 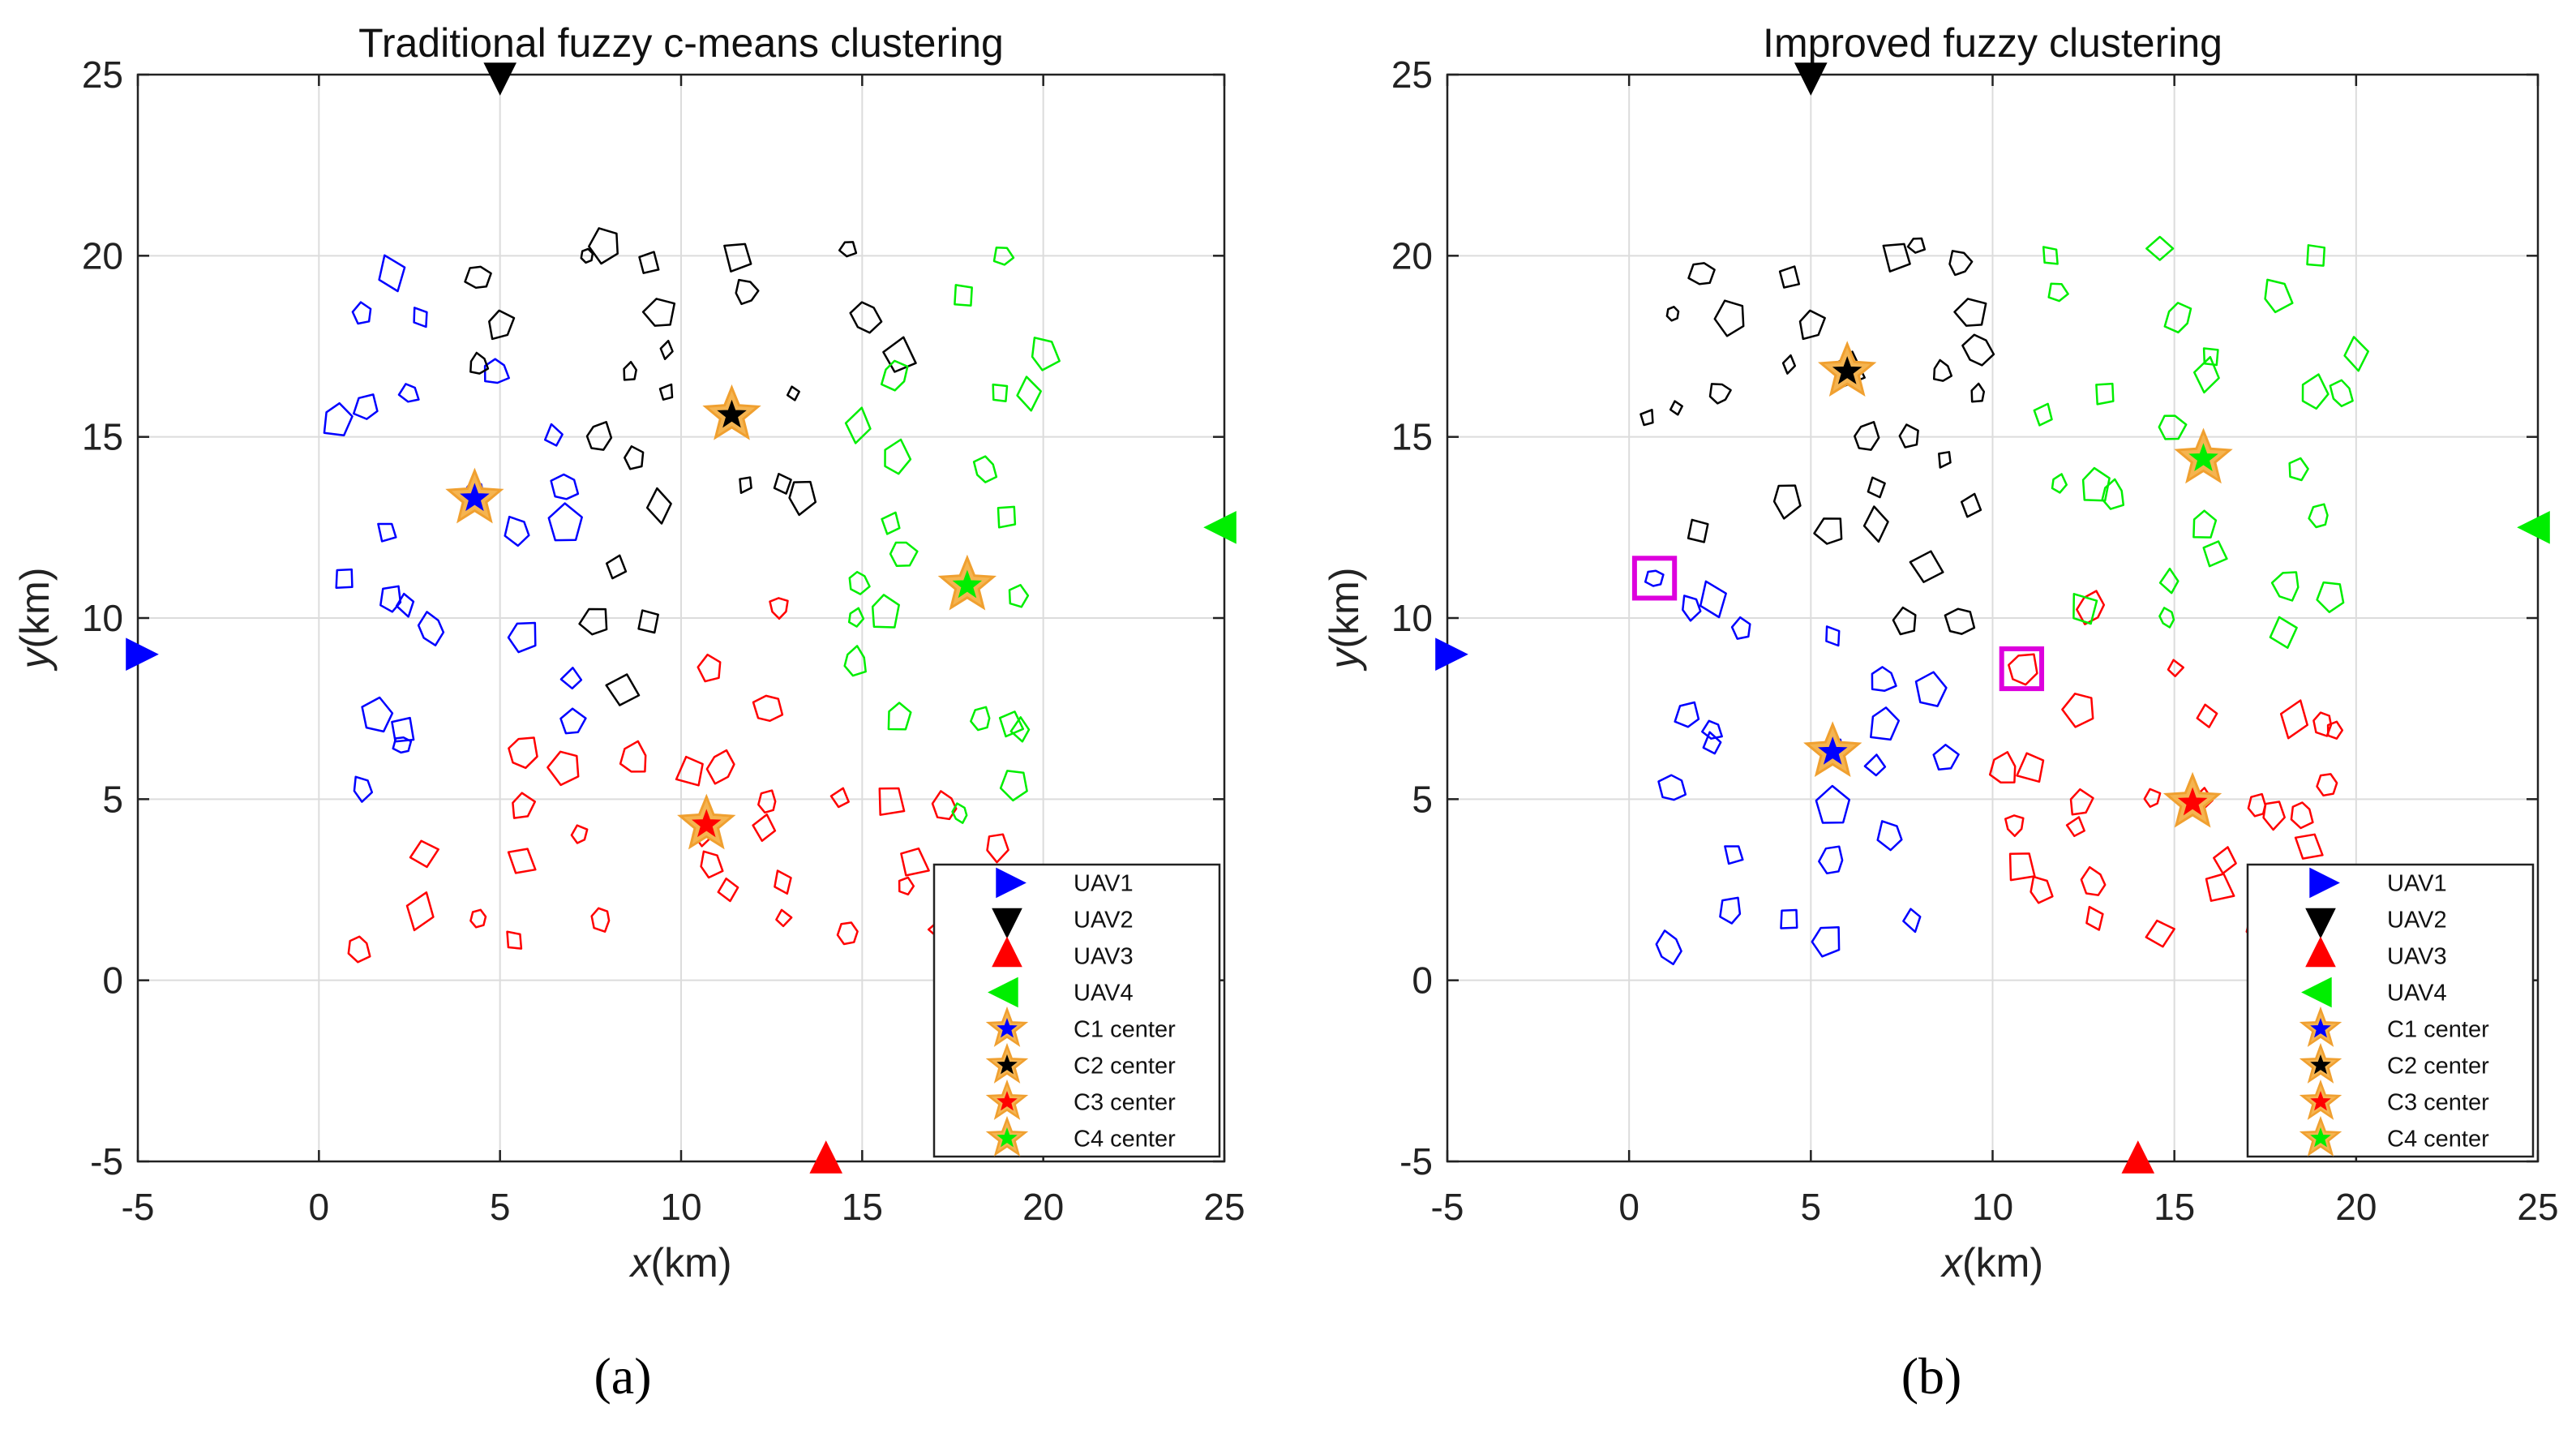 What do you see at coordinates (1344, 620) in the screenshot?
I see `panel-b-ylabel: y(km)` at bounding box center [1344, 620].